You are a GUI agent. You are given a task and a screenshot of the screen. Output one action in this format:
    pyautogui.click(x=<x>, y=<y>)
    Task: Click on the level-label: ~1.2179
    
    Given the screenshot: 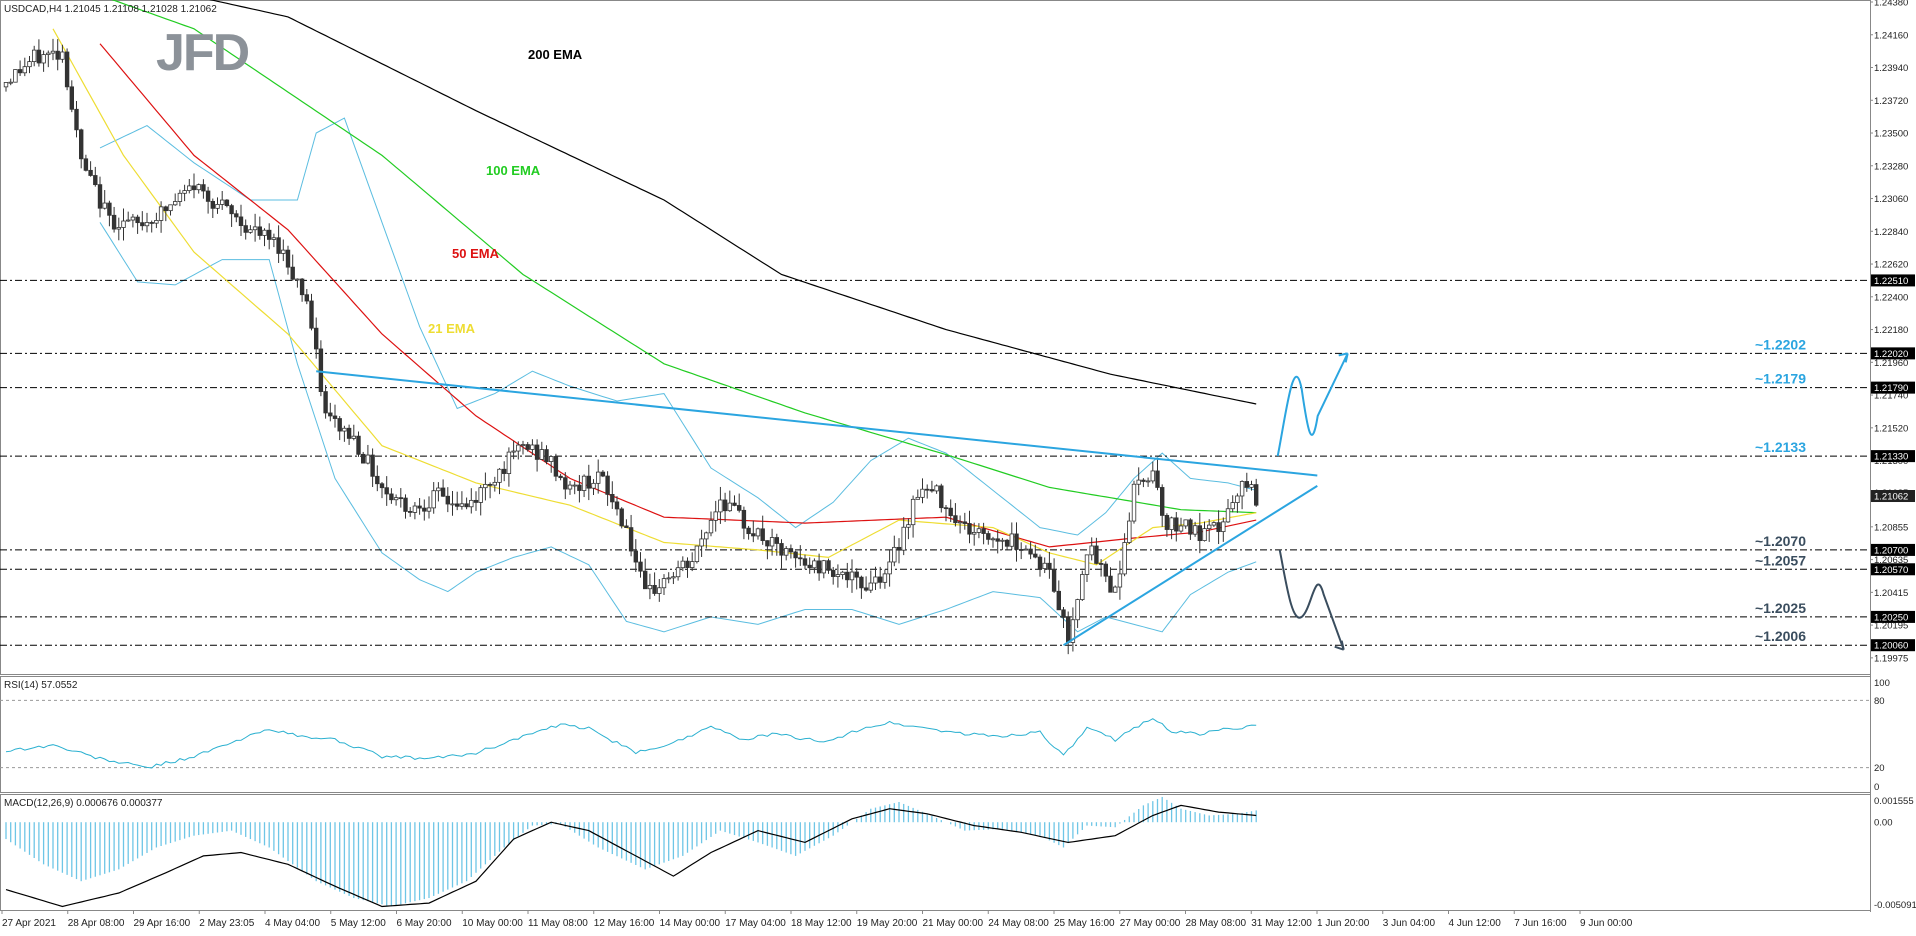 What is the action you would take?
    pyautogui.click(x=1780, y=379)
    